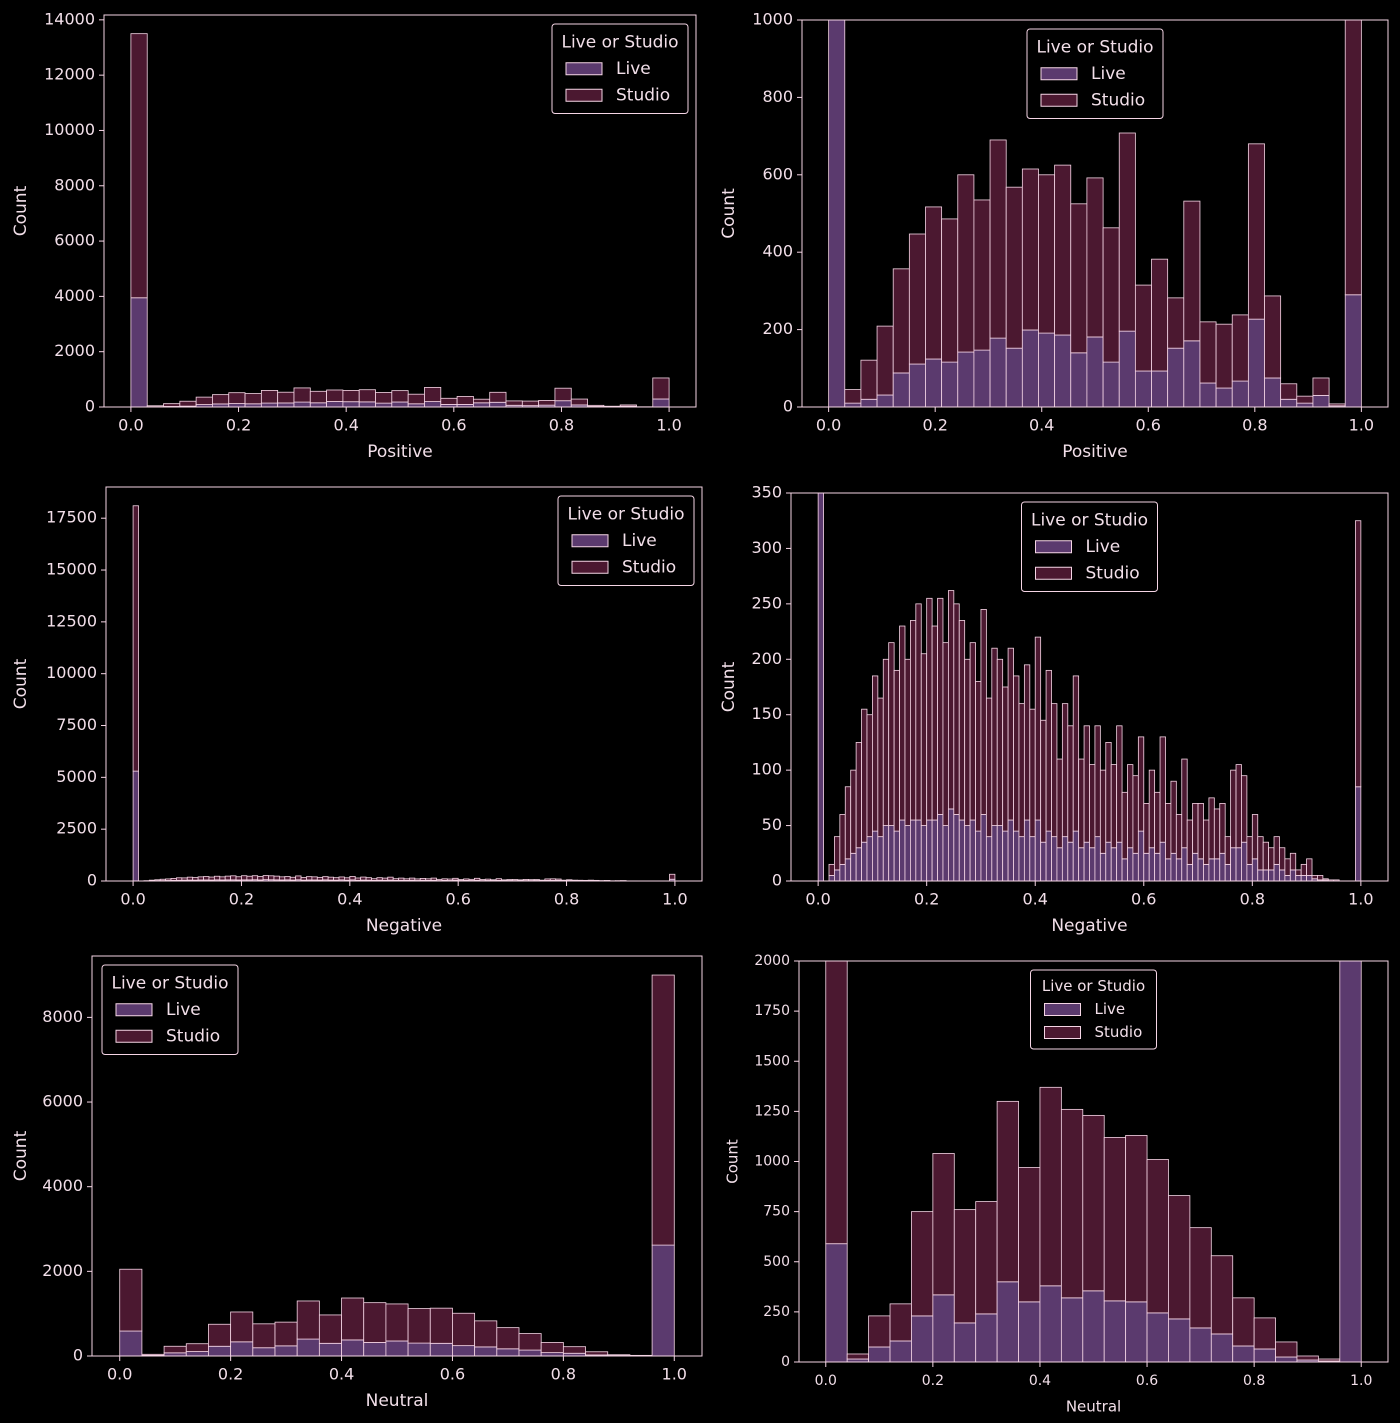 The height and width of the screenshot is (1423, 1400). Describe the element at coordinates (772, 824) in the screenshot. I see `y-tick-label: 50` at that location.